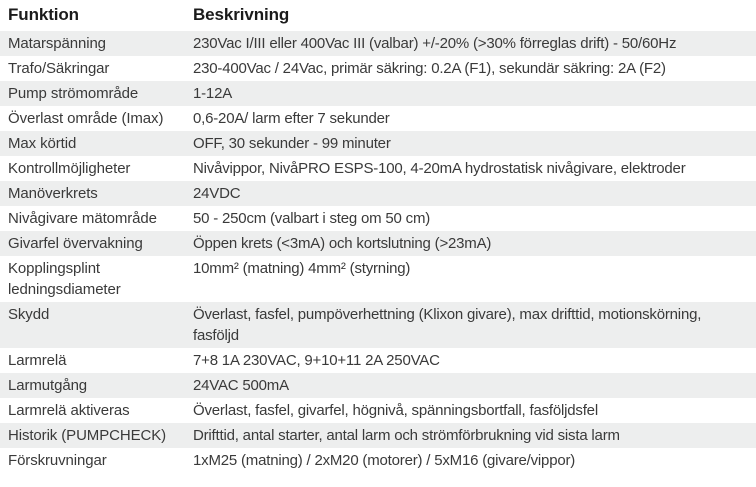 The height and width of the screenshot is (487, 756). What do you see at coordinates (470, 279) in the screenshot?
I see `beskrivning-cell: 10mm² (matning) 4mm² (styrning)` at bounding box center [470, 279].